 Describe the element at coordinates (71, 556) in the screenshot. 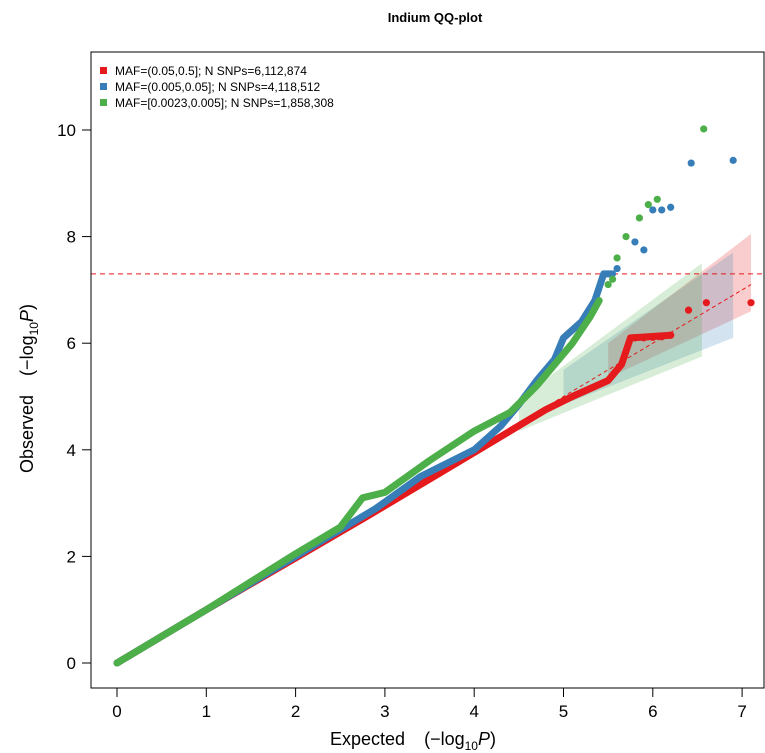

I see `y-tick-label: 2` at that location.